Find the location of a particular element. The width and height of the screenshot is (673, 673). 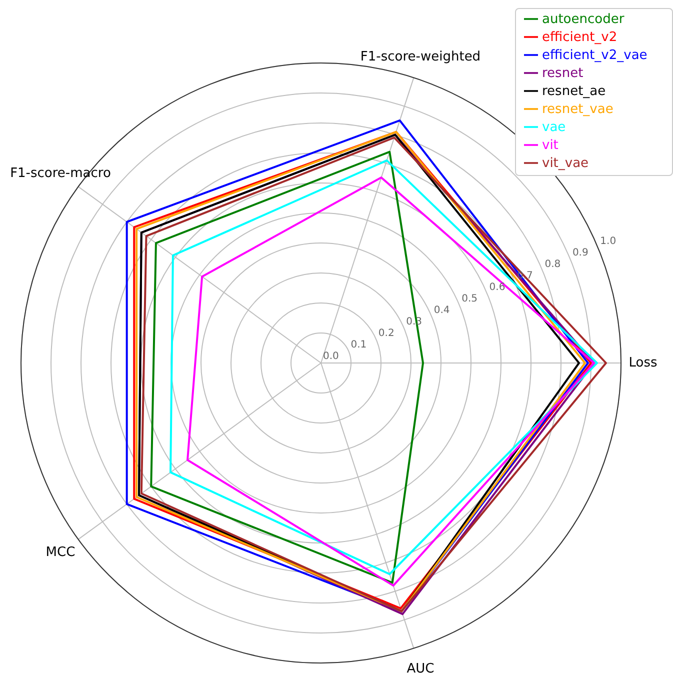

legend-label: resnet is located at coordinates (563, 73).